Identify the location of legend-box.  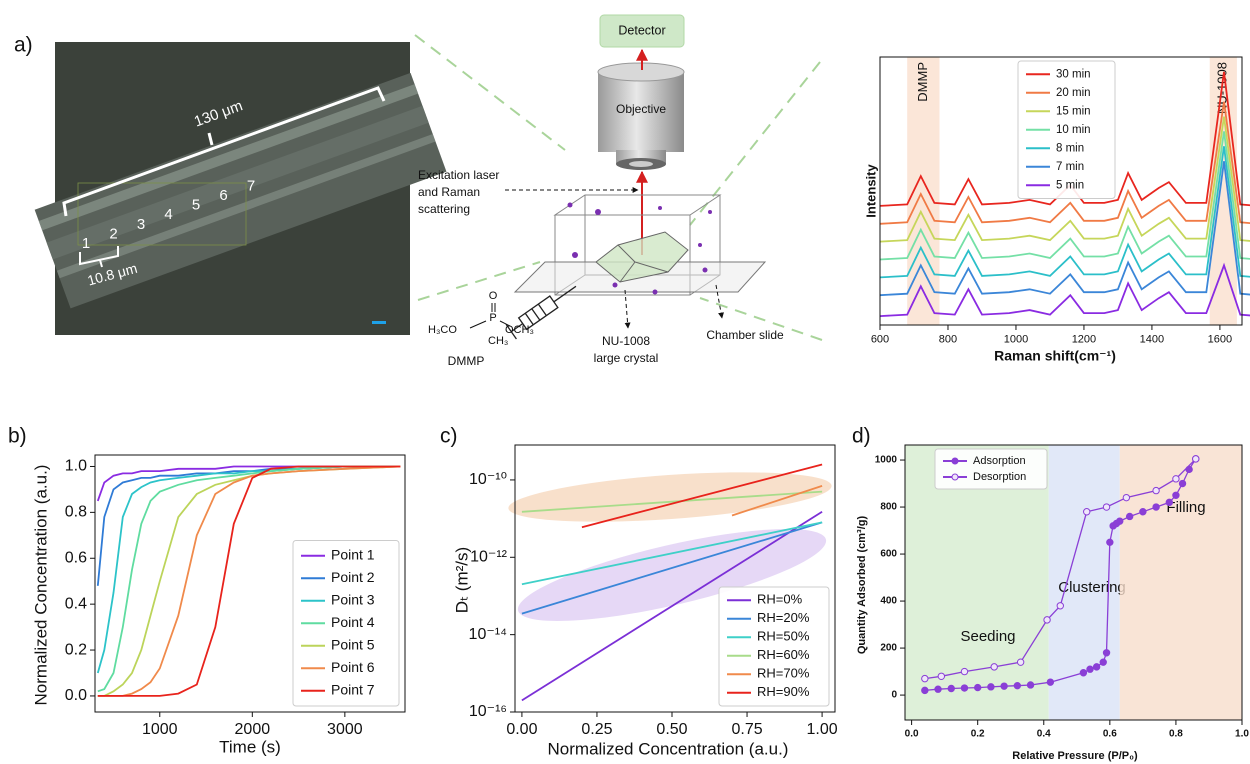
(346, 623).